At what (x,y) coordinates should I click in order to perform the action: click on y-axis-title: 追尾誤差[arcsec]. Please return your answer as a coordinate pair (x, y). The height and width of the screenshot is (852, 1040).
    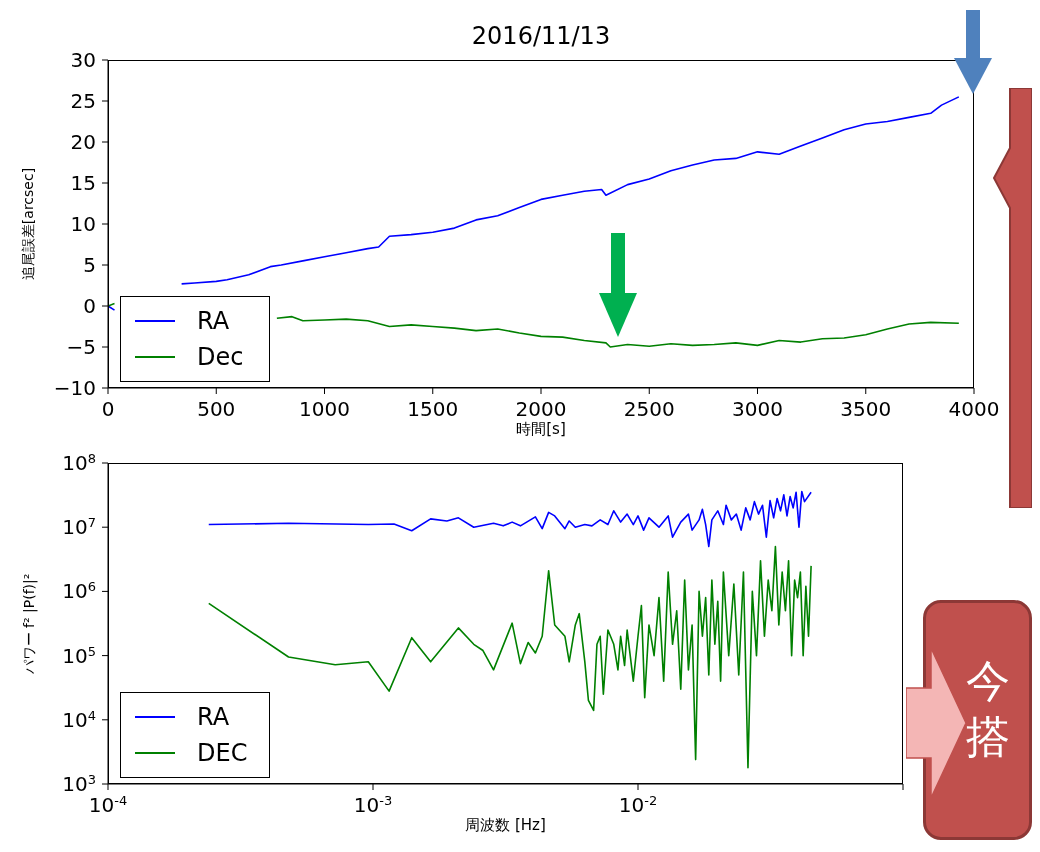
    Looking at the image, I should click on (28, 224).